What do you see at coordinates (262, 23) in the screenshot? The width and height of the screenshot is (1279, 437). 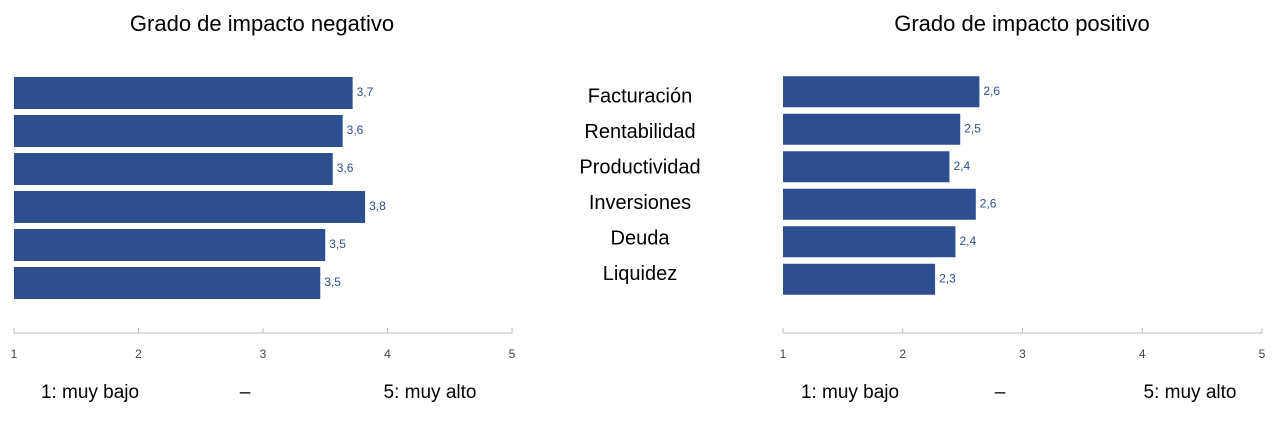 I see `chart-title: Grado de impacto negativo` at bounding box center [262, 23].